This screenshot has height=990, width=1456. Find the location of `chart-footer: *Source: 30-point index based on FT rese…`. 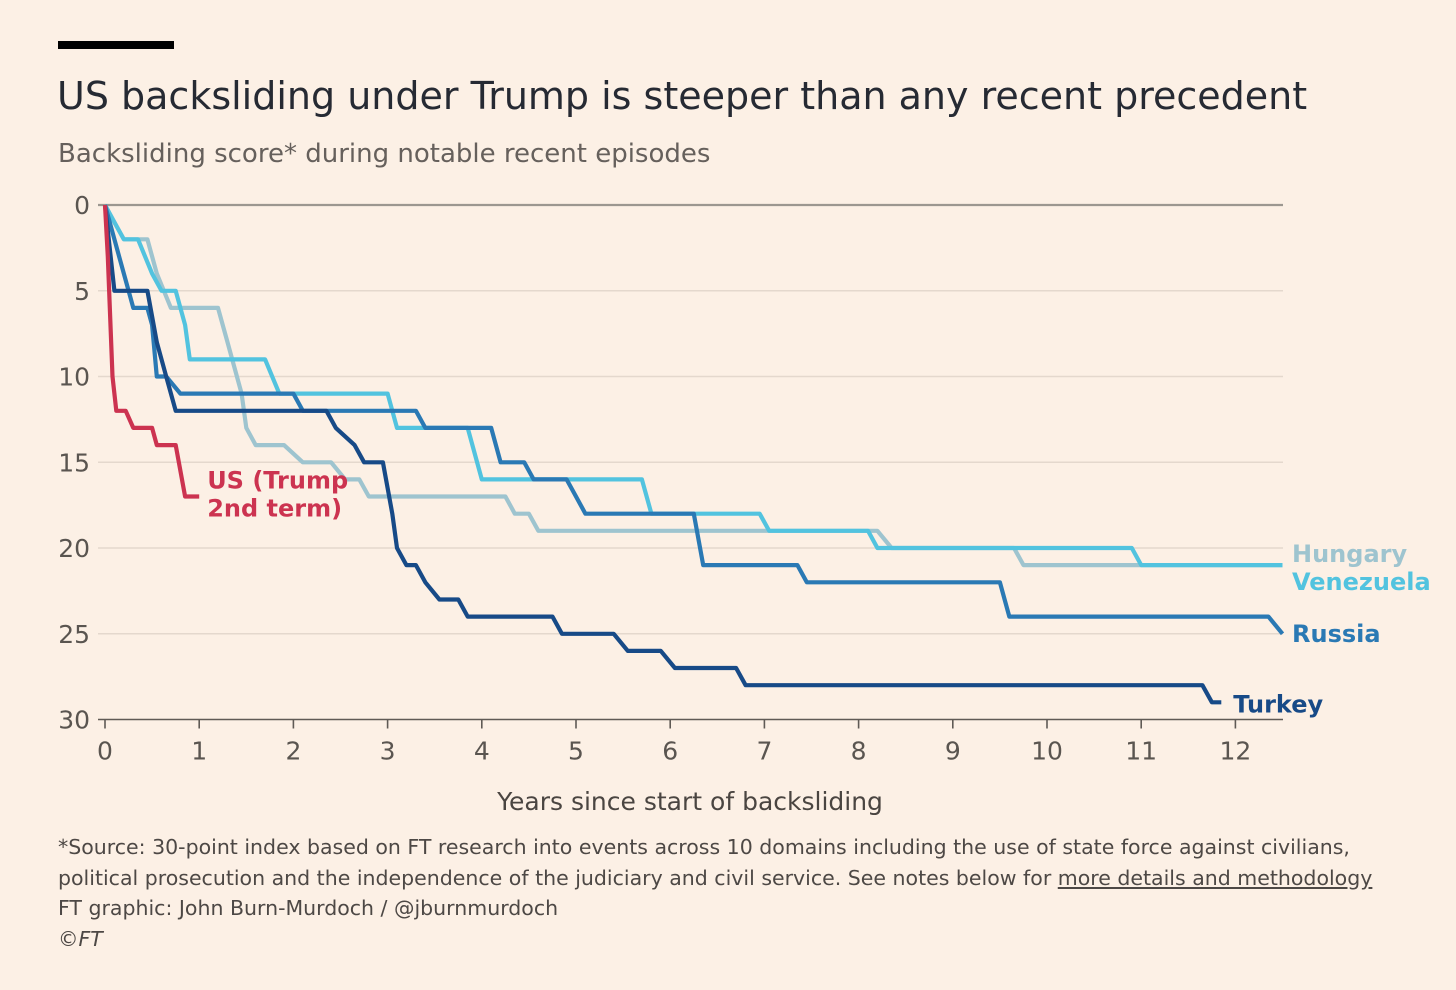

chart-footer: *Source: 30-point index based on FT rese… is located at coordinates (715, 893).